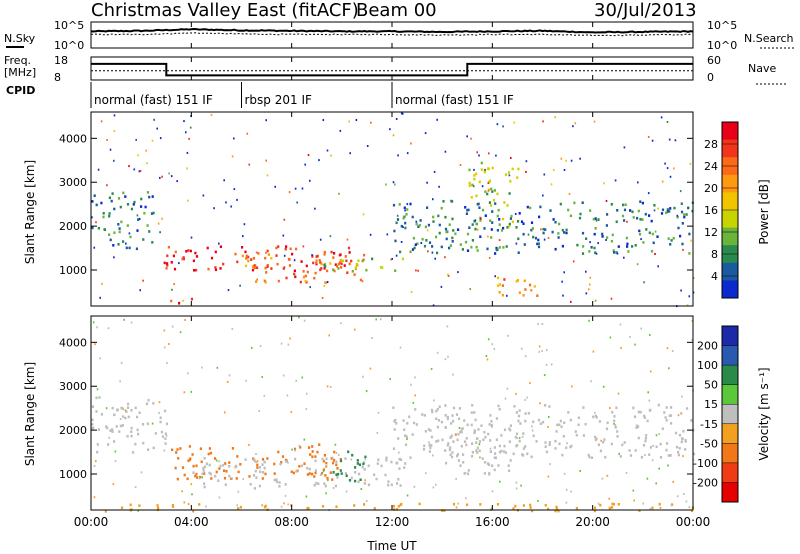  I want to click on colorbar-tick-label: 15, so click(711, 404).